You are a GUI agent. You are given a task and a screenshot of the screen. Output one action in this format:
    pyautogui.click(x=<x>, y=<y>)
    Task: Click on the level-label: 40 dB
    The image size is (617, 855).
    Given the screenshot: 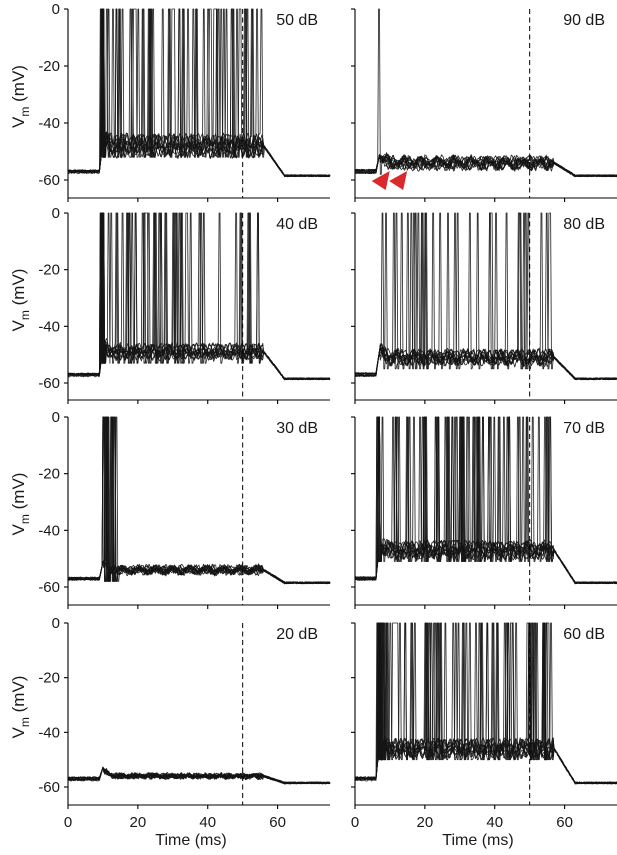 What is the action you would take?
    pyautogui.click(x=297, y=224)
    